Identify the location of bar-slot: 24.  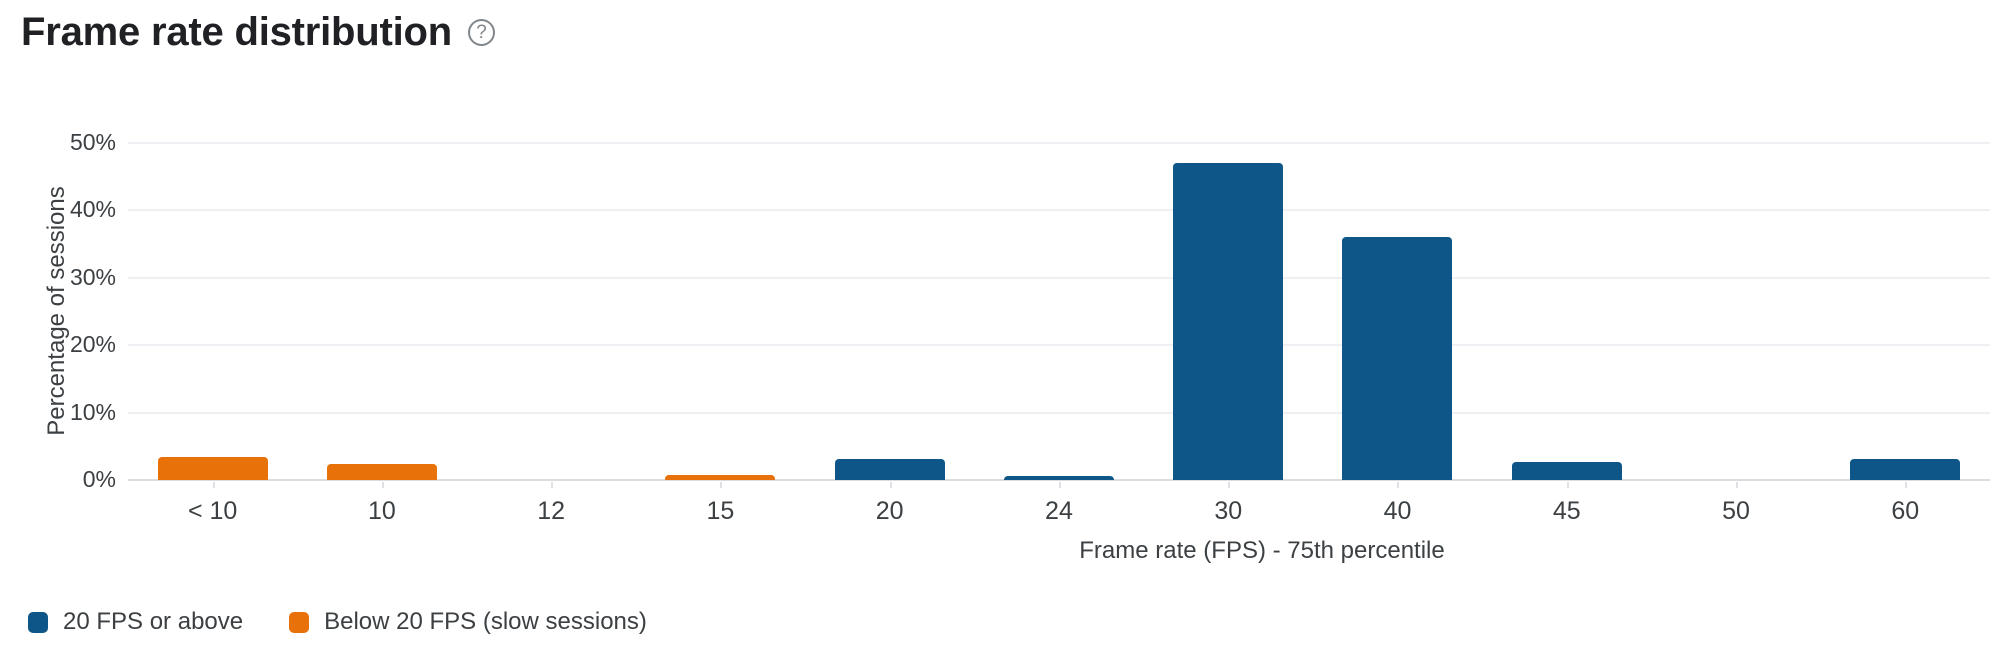
(1058, 334).